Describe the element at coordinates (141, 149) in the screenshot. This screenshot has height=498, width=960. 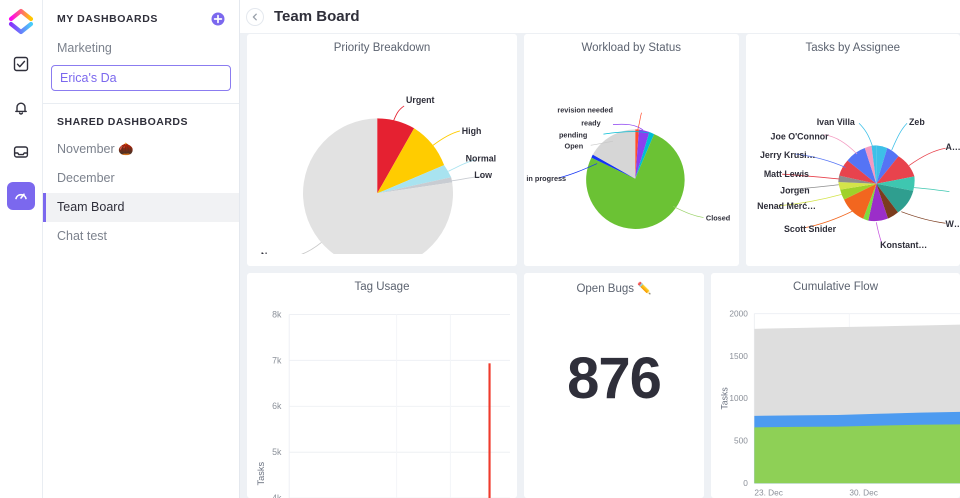
I see `sidebar-item-november: November 🌰` at that location.